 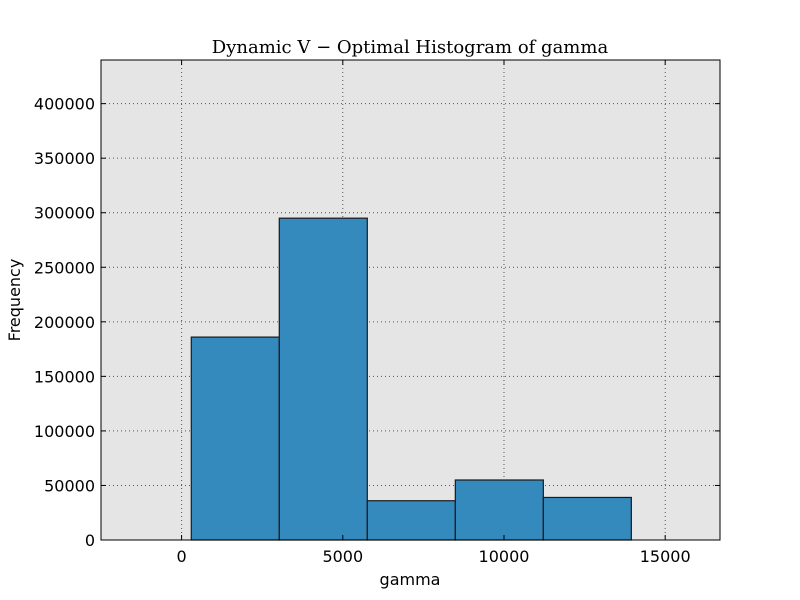 I want to click on y-tick-label: 350000, so click(x=64, y=158).